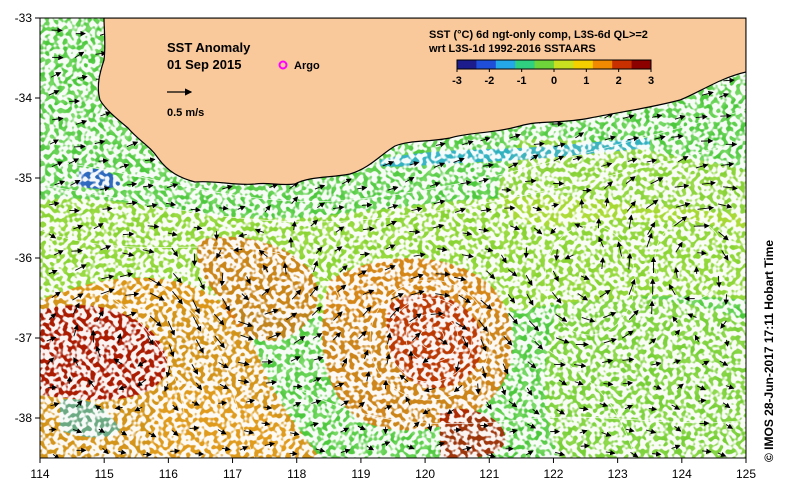  I want to click on lon-tick-label: 122, so click(553, 474).